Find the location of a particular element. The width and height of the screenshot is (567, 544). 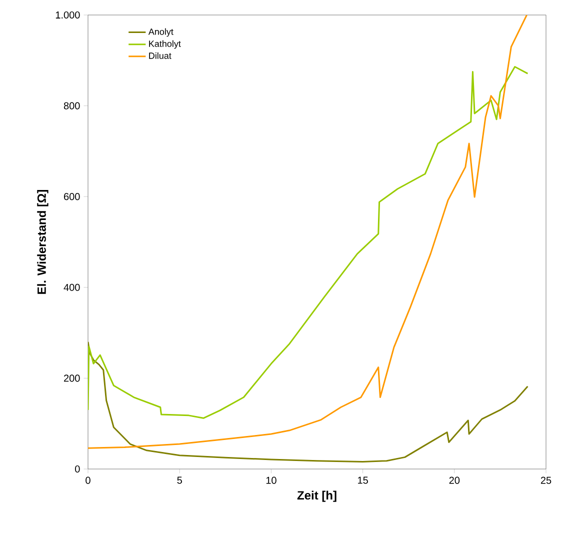

x-tick-label: 15 is located at coordinates (363, 480).